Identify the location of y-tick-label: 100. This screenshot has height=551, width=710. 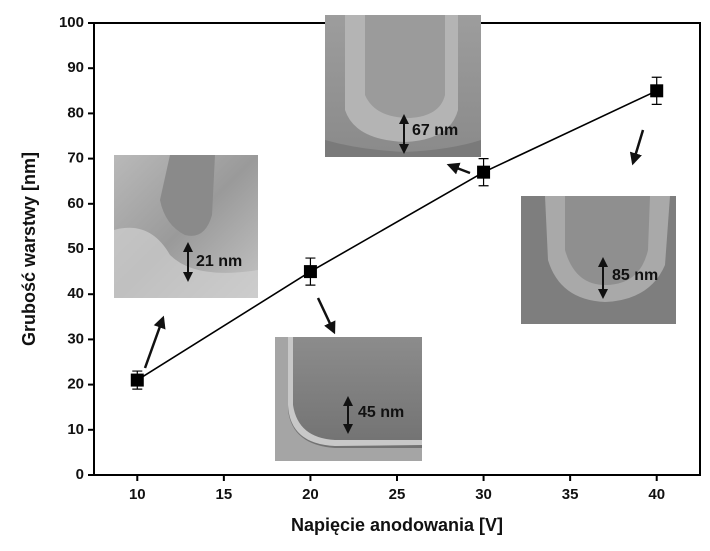
(71, 22).